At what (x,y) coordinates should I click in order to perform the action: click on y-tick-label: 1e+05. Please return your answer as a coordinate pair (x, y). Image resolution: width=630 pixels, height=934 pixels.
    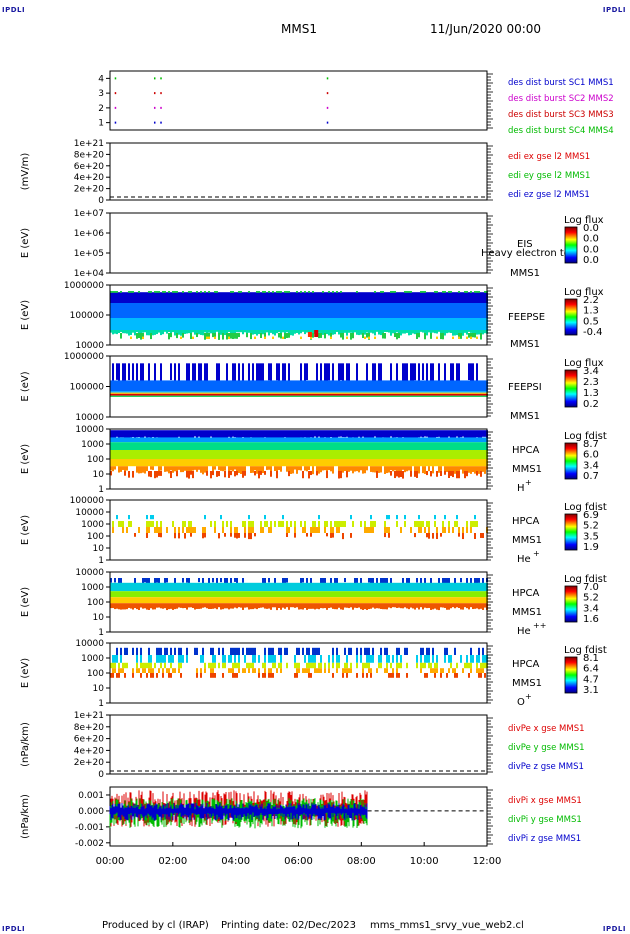
    Looking at the image, I should click on (89, 254).